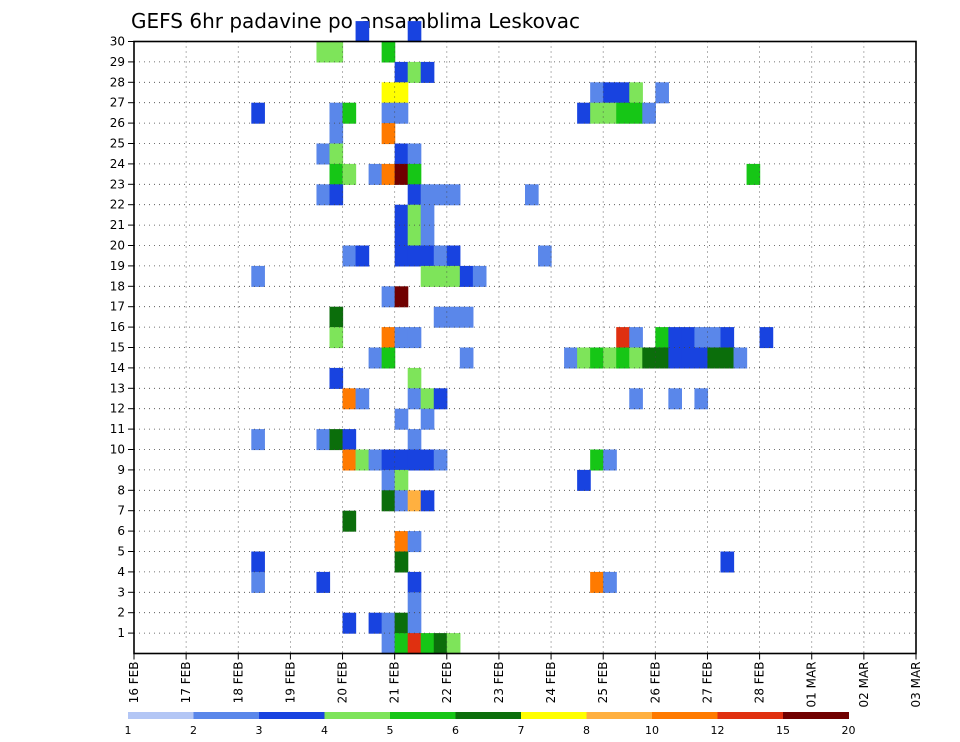  Describe the element at coordinates (117, 307) in the screenshot. I see `y-tick-label: 17` at that location.